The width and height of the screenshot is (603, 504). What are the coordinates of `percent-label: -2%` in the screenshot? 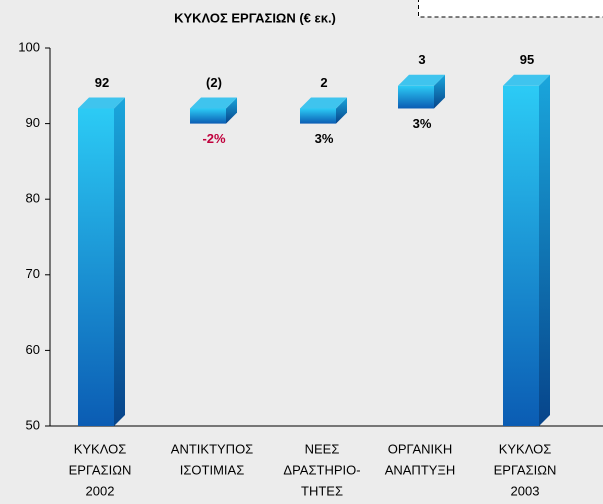 It's located at (214, 138).